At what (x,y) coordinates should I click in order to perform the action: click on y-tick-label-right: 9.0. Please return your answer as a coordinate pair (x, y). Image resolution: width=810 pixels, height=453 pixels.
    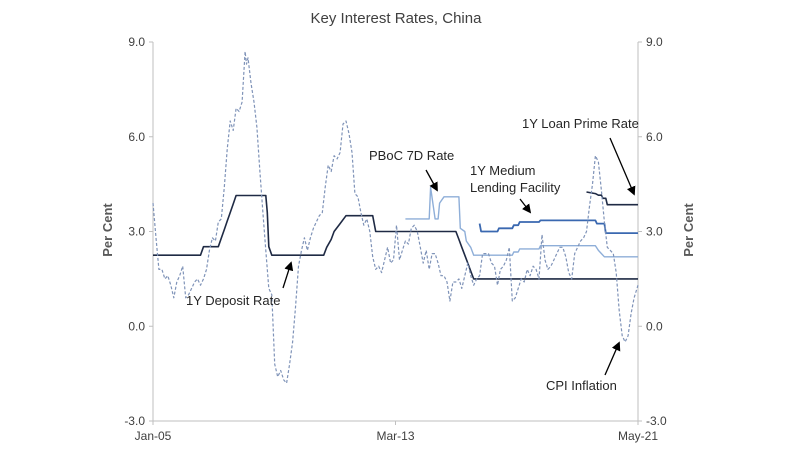
    Looking at the image, I should click on (654, 42).